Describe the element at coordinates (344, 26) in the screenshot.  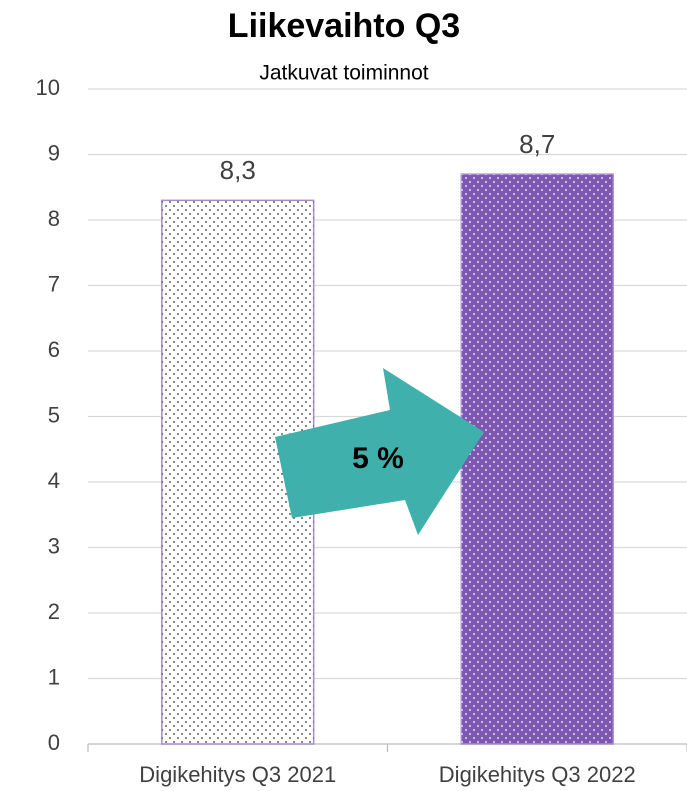
I see `chart-title: Liikevaihto Q3` at that location.